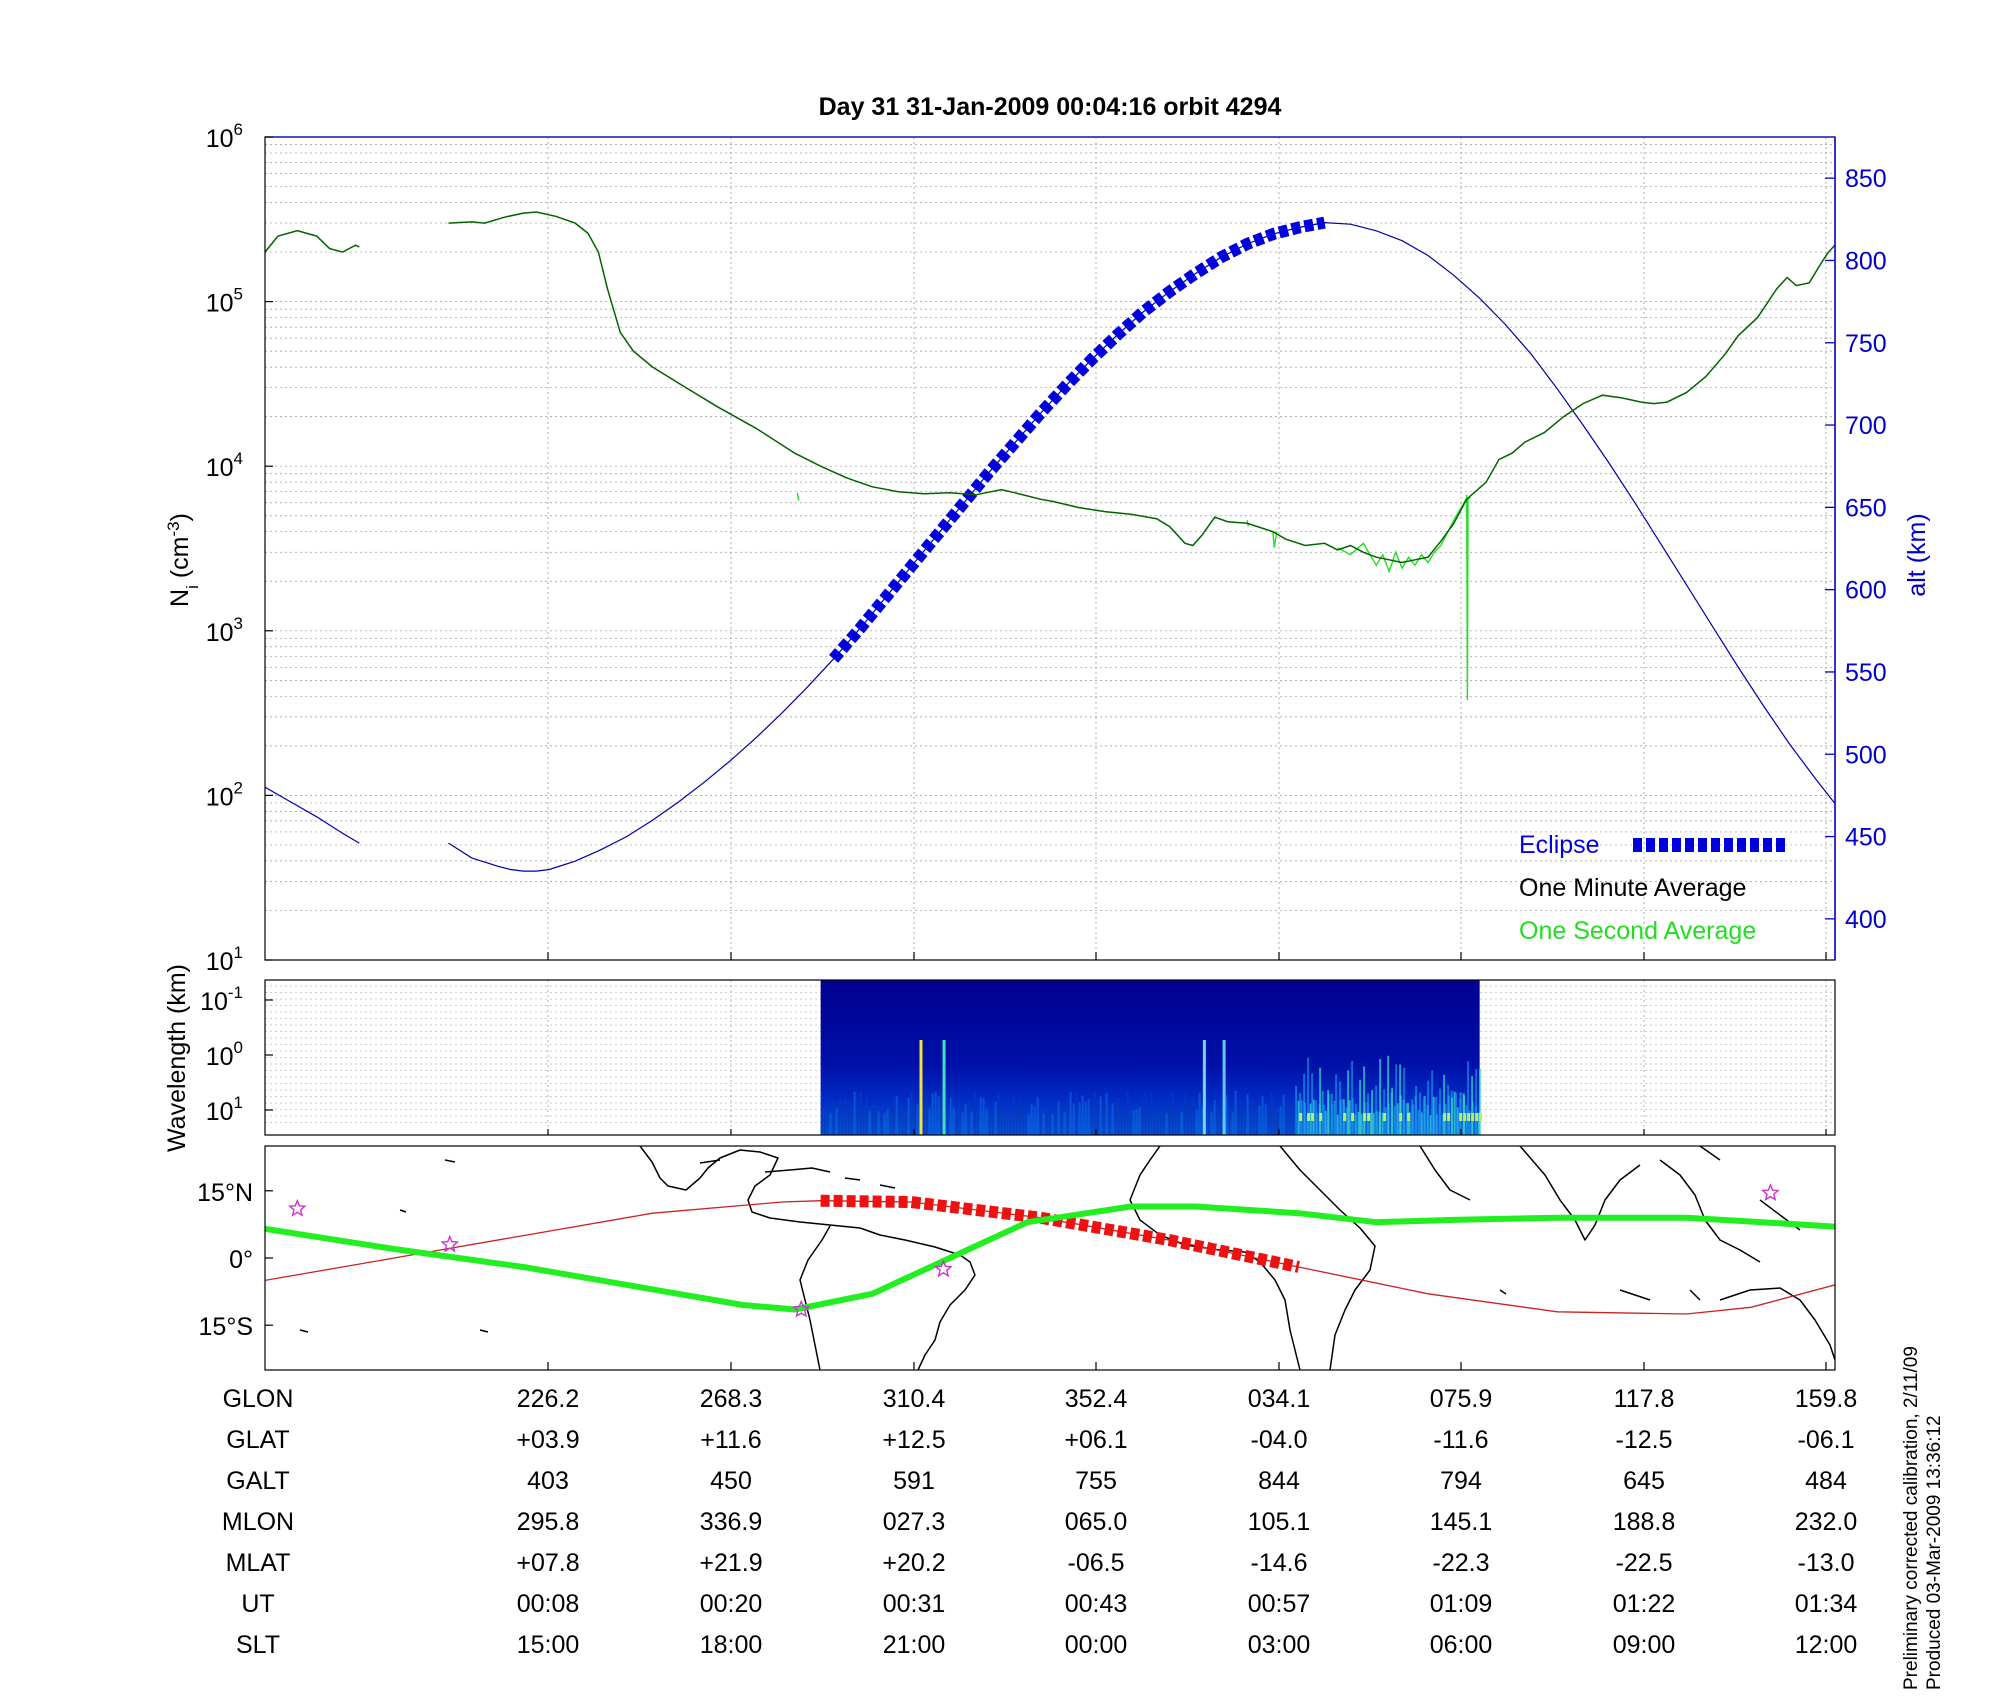  I want to click on spectrogram-y-tick-label: 10⁻¹, so click(221, 999).